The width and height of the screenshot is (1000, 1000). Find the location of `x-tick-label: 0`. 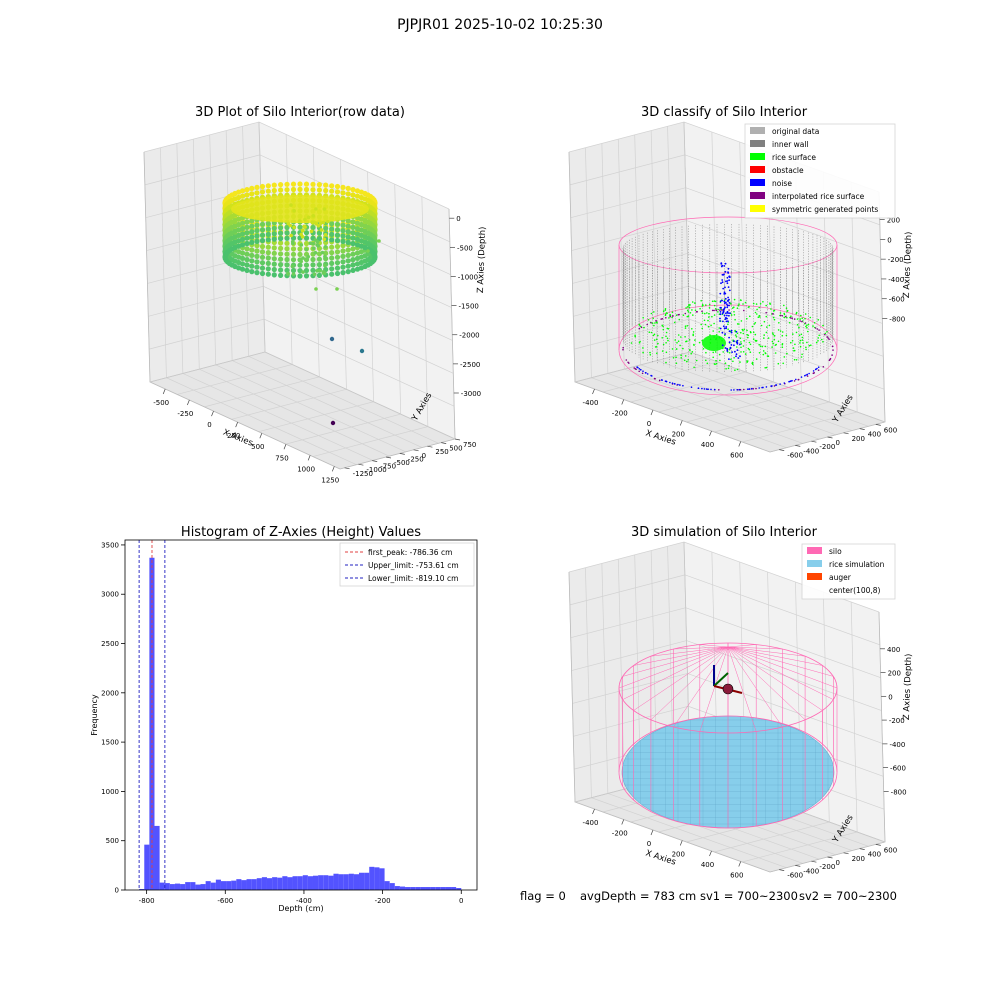

x-tick-label: 0 is located at coordinates (461, 901).